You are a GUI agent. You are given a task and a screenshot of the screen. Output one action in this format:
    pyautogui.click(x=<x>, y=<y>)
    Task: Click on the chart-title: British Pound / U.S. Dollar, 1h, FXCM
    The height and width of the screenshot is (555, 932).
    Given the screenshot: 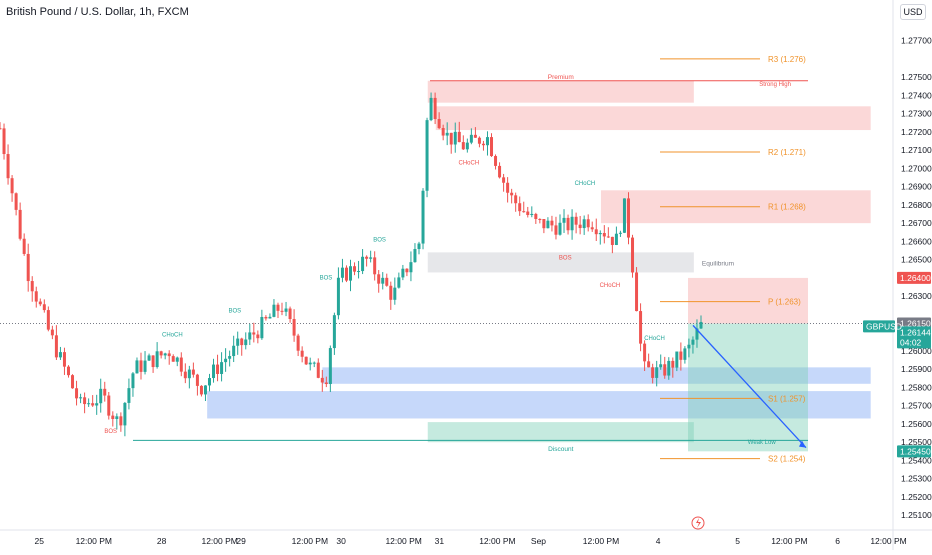 What is the action you would take?
    pyautogui.click(x=97, y=12)
    